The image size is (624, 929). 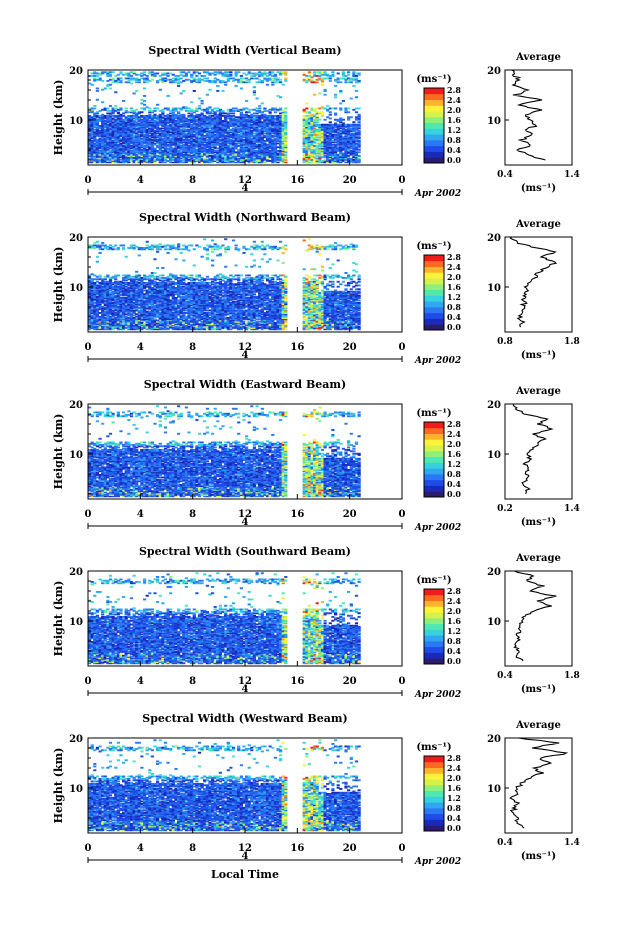 I want to click on x-tick-label: 16, so click(x=297, y=180).